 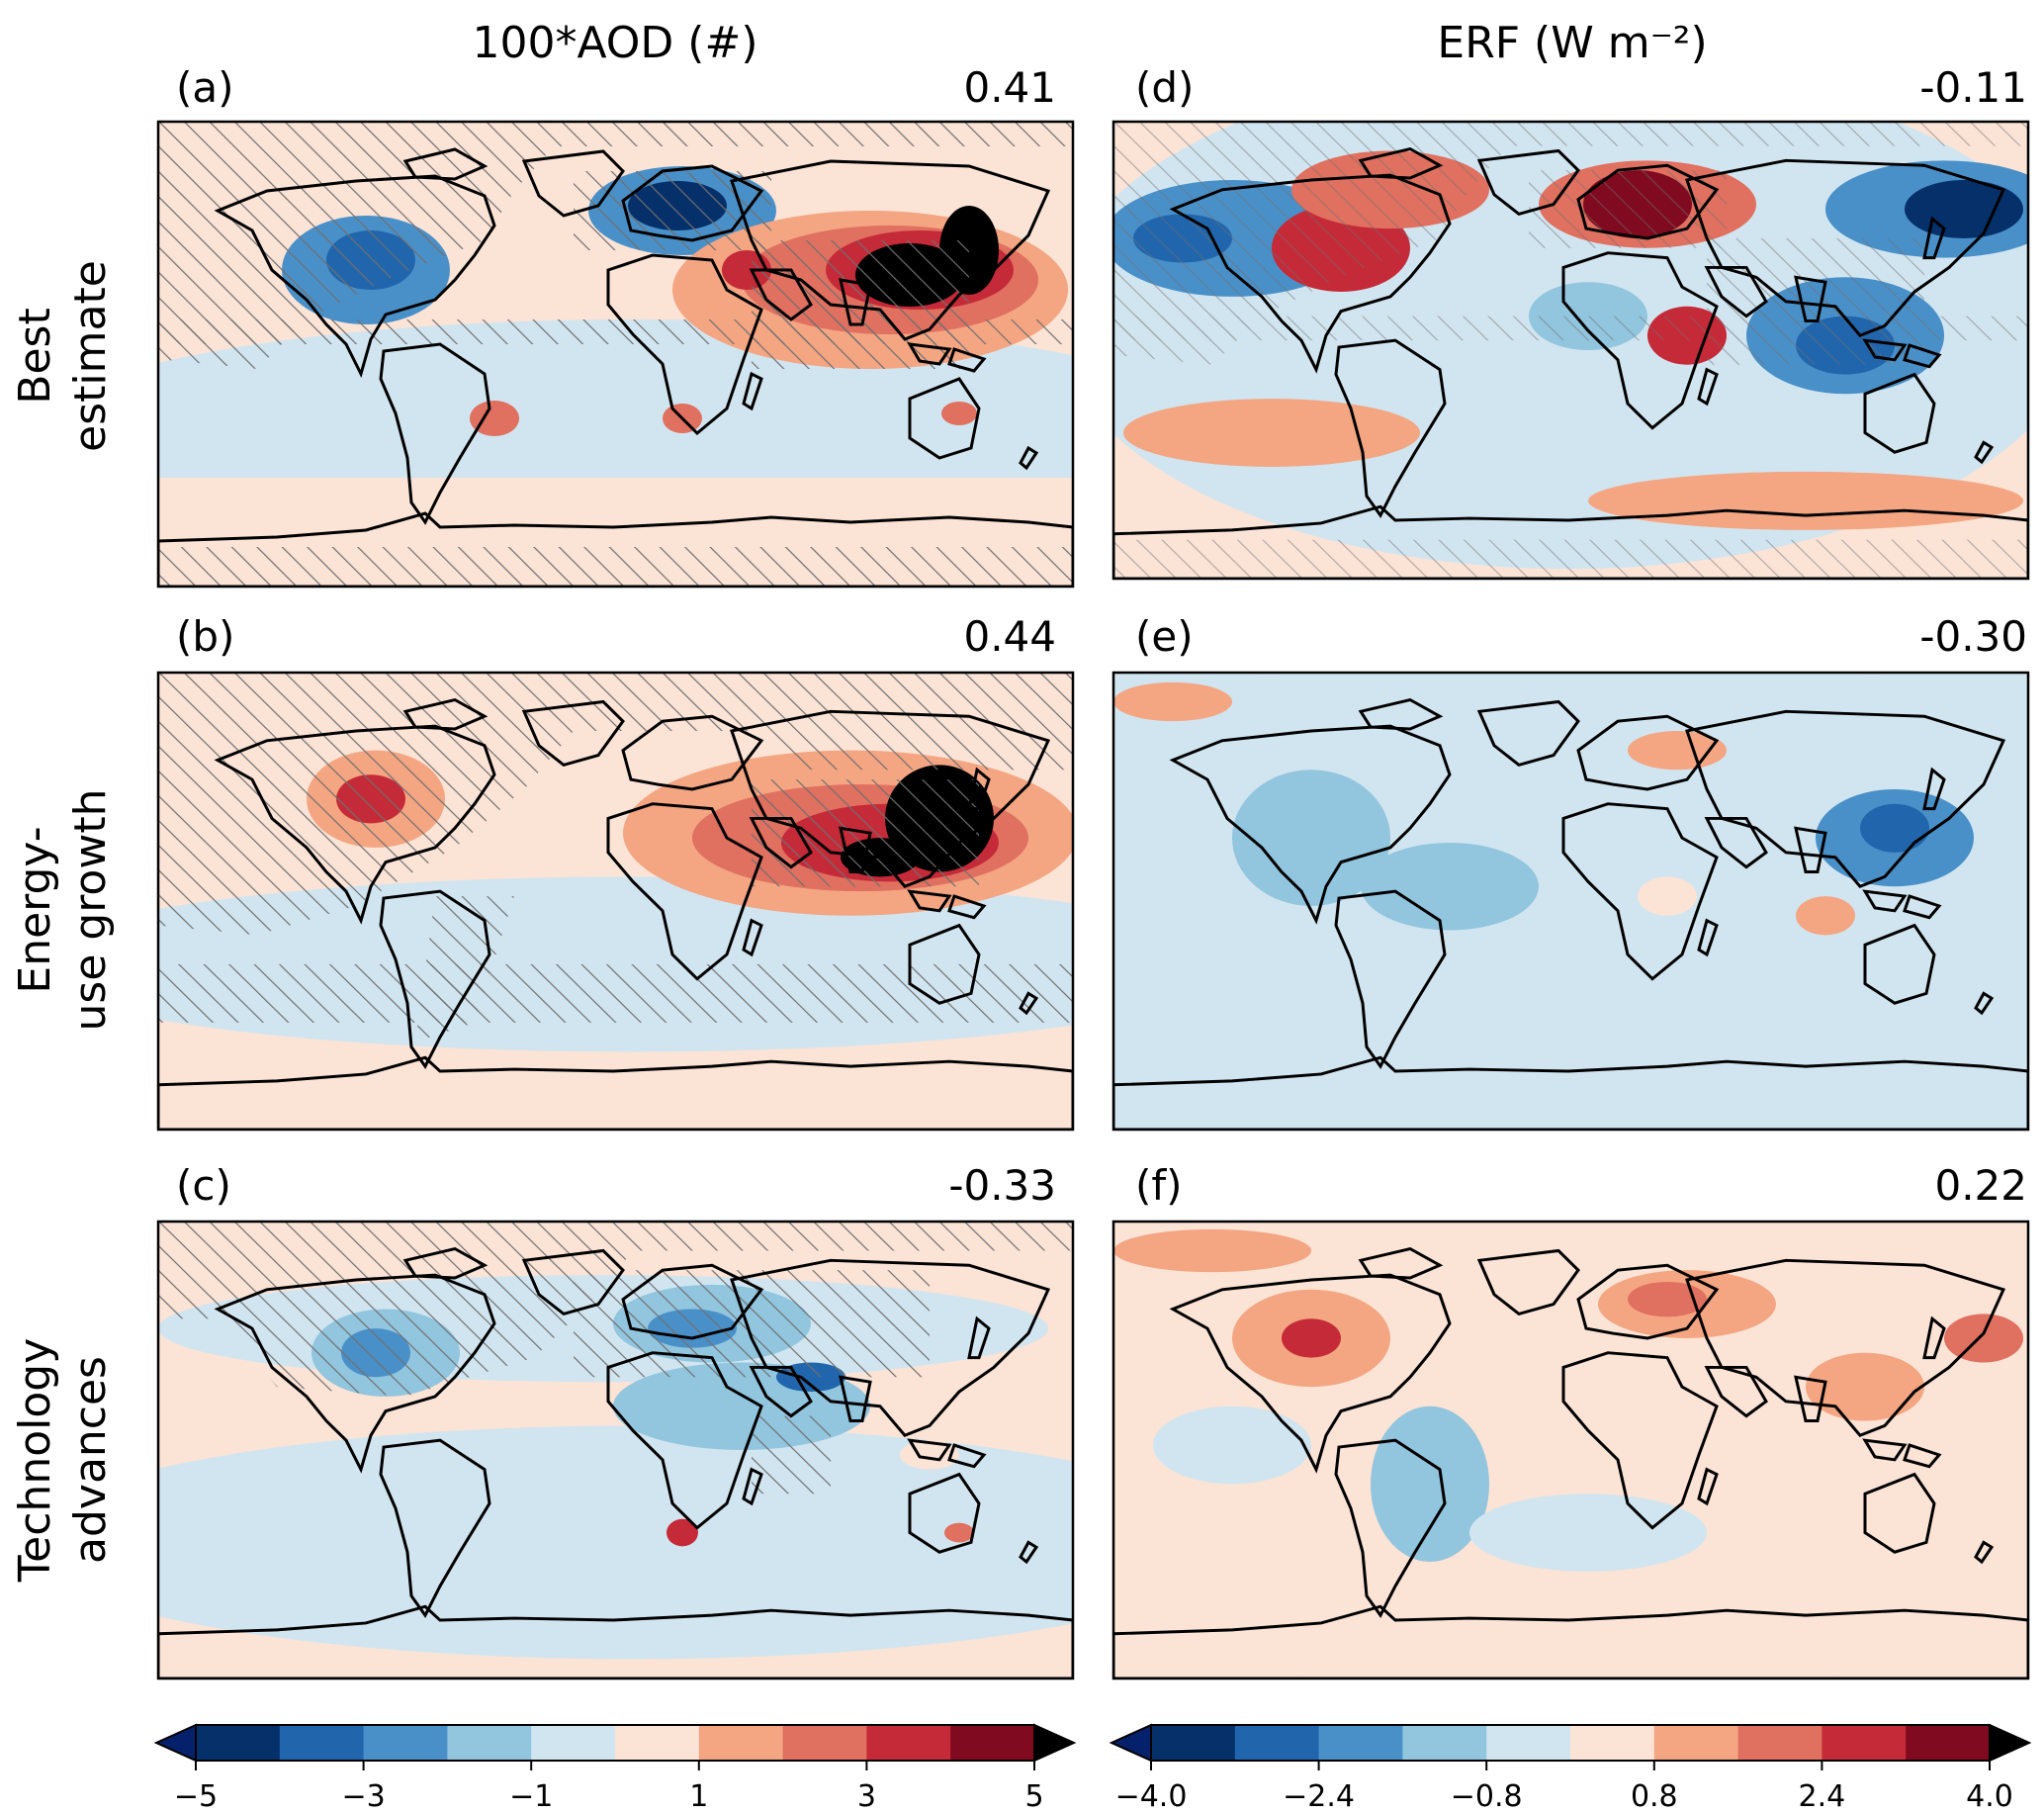 I want to click on colorbar-erf-outline, so click(x=1570, y=1743).